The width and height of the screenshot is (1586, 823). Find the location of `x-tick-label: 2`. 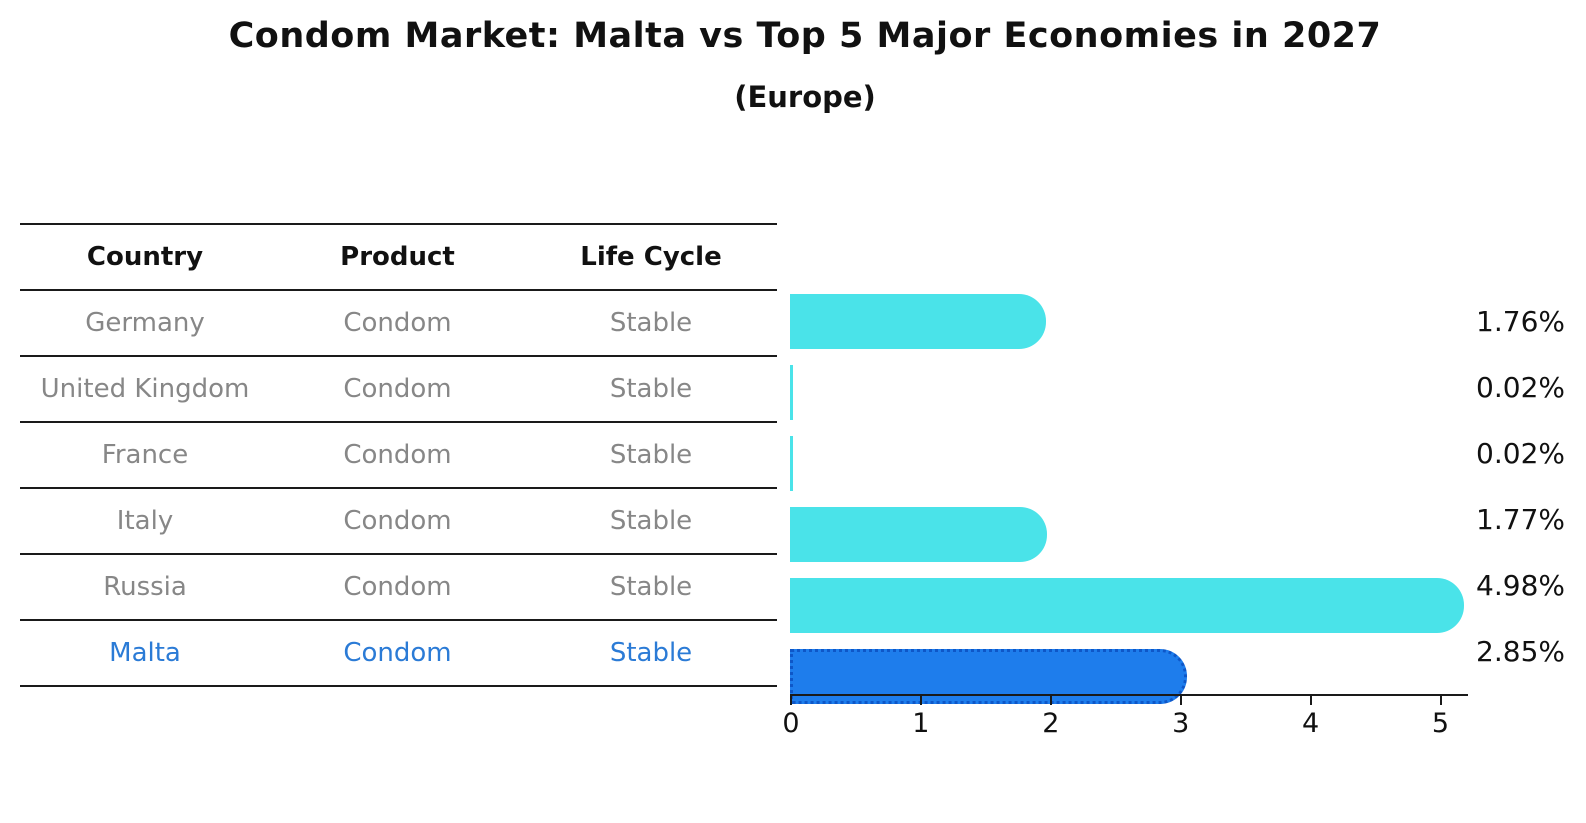

x-tick-label: 2 is located at coordinates (1051, 723).